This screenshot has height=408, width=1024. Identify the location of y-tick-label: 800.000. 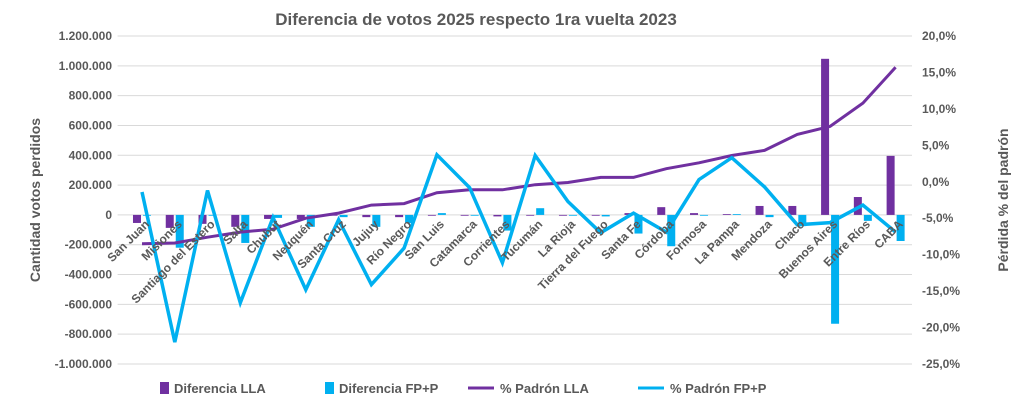
(91, 96).